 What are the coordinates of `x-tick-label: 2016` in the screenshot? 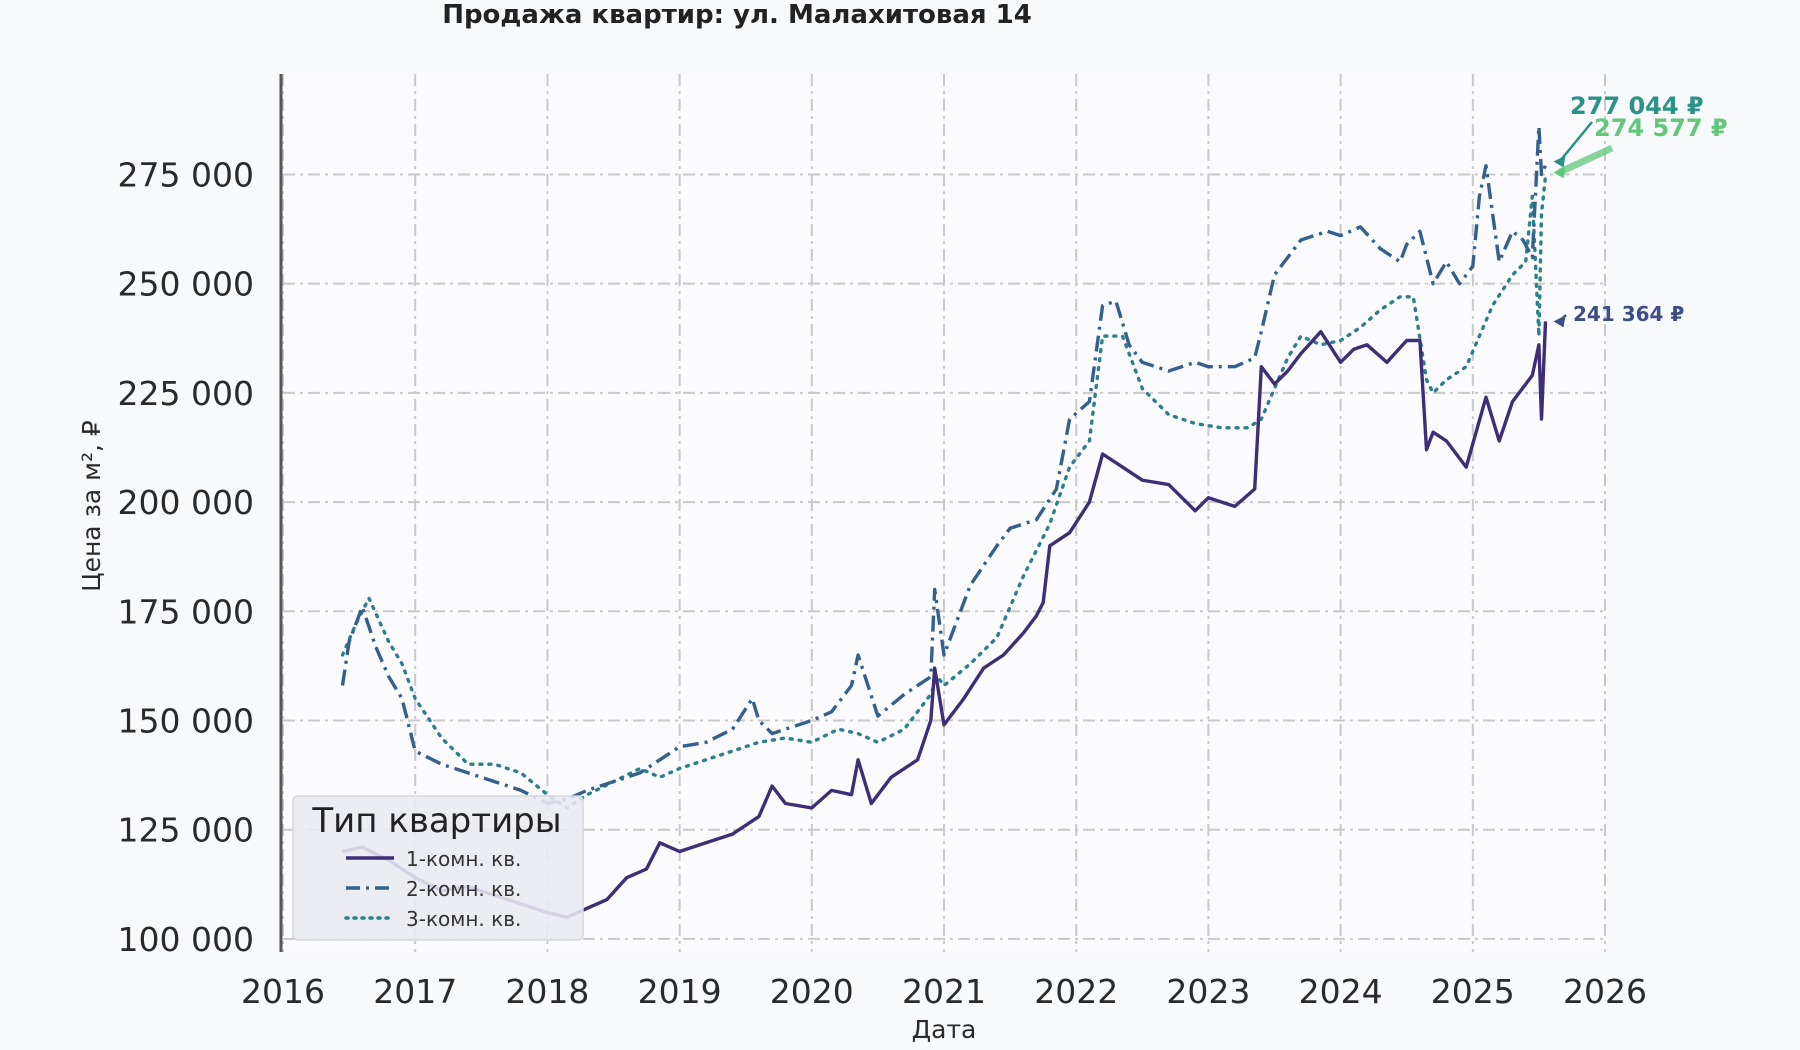 It's located at (283, 991).